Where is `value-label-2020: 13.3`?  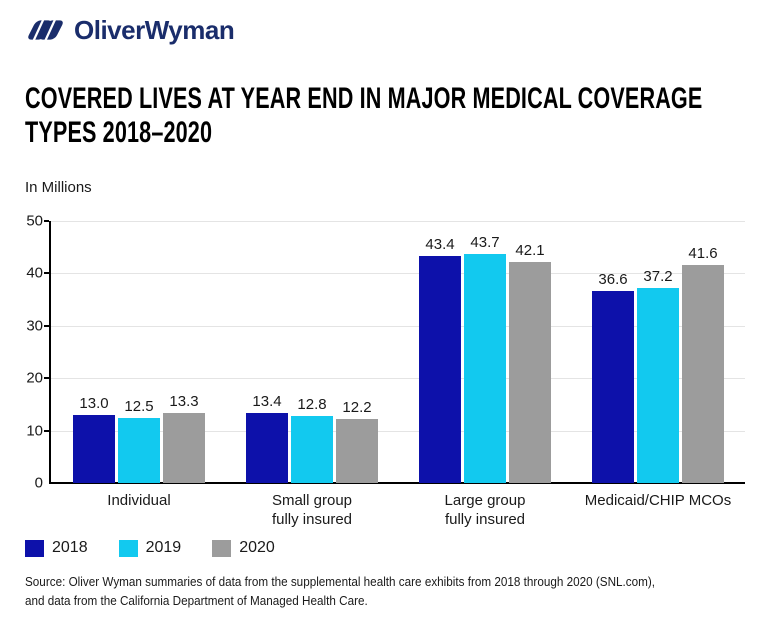
value-label-2020: 13.3 is located at coordinates (184, 402).